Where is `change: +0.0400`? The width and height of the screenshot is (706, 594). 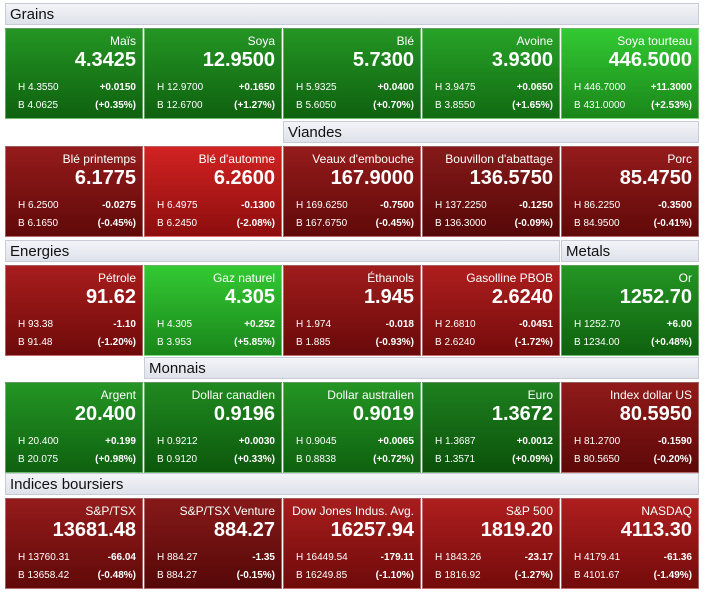
change: +0.0400 is located at coordinates (395, 87).